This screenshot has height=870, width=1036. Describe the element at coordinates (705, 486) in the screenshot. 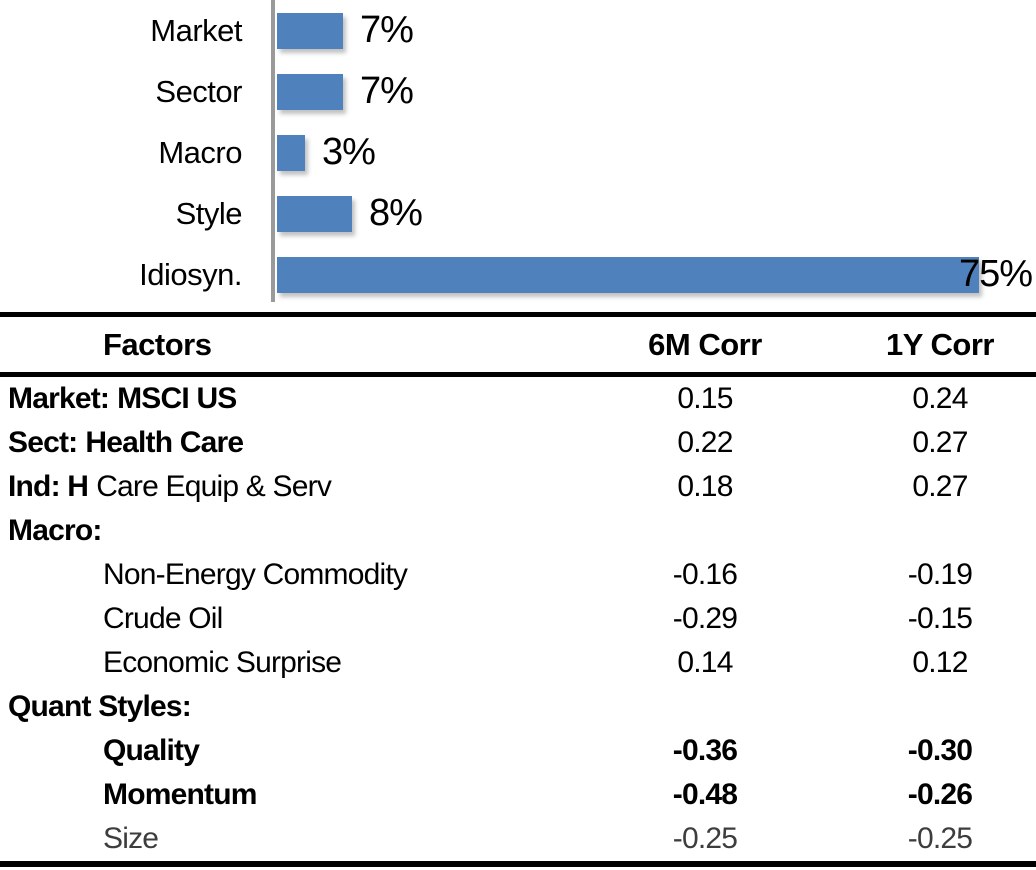

I see `corr-6m-cell: 0.18` at that location.